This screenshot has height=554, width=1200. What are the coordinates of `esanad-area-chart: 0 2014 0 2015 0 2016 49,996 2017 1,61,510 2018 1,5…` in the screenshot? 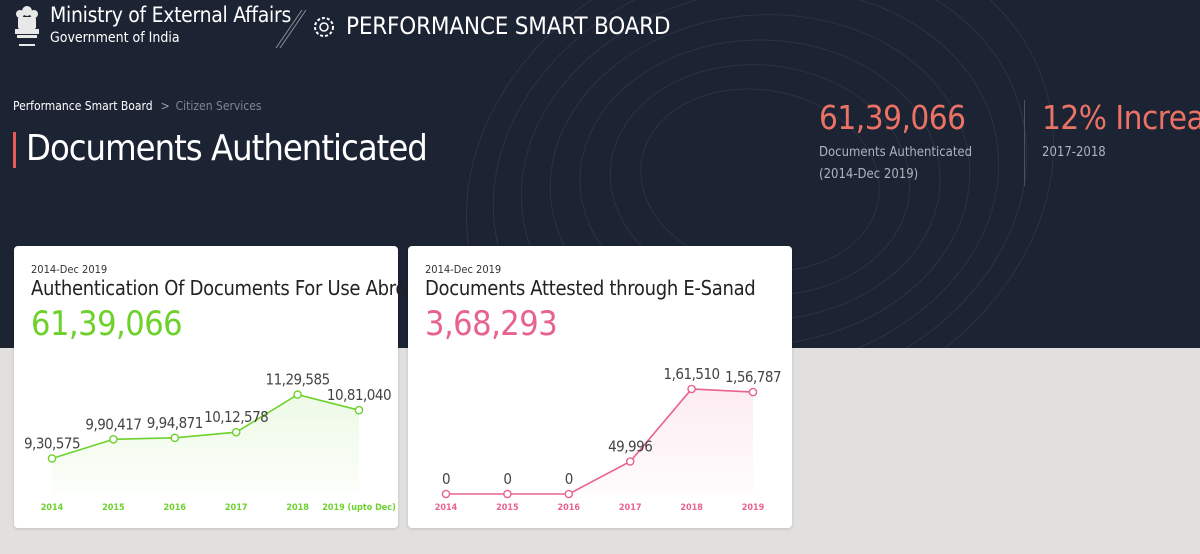 It's located at (608, 439).